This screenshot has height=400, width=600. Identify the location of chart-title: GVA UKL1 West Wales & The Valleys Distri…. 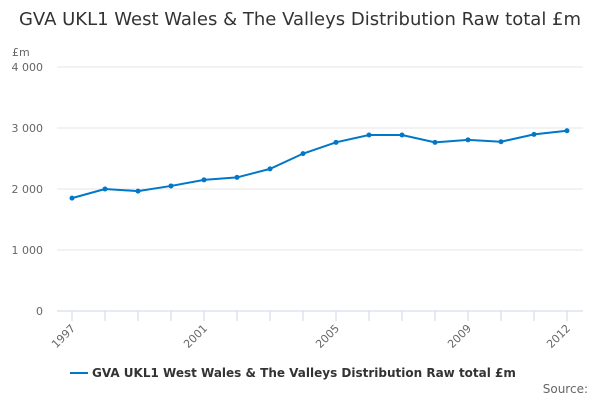
(300, 19).